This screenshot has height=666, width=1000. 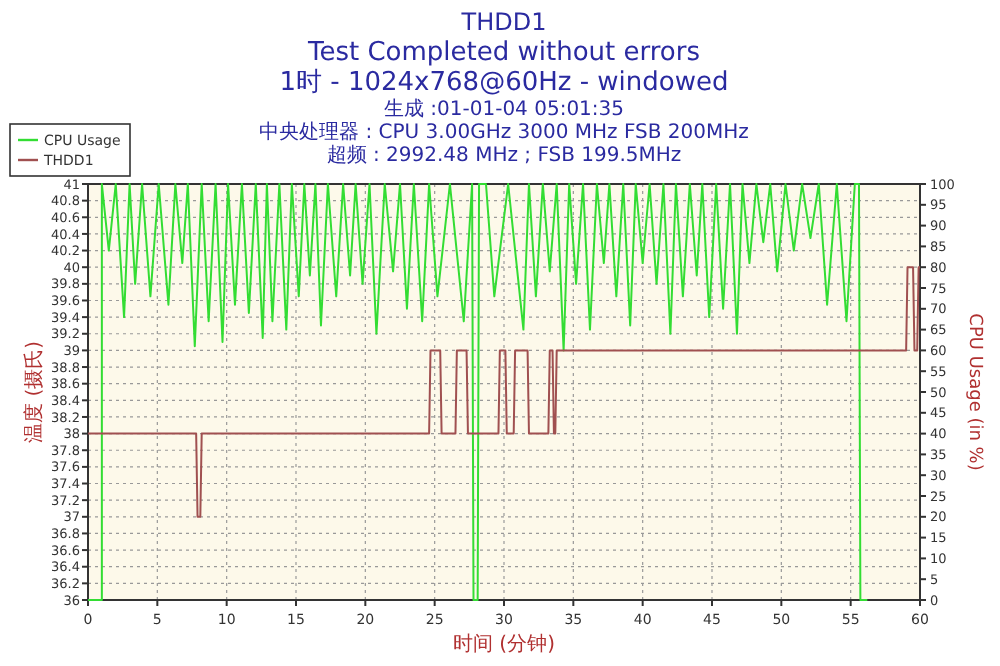 What do you see at coordinates (504, 109) in the screenshot?
I see `text: 生成 :01-01-04 05:01:35` at bounding box center [504, 109].